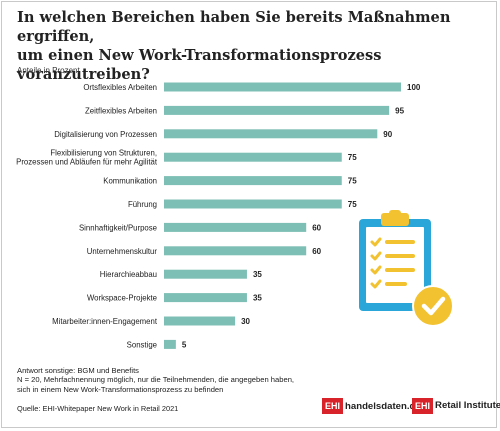  What do you see at coordinates (122, 298) in the screenshot?
I see `category-label-9: Workspace-Projekte` at bounding box center [122, 298].